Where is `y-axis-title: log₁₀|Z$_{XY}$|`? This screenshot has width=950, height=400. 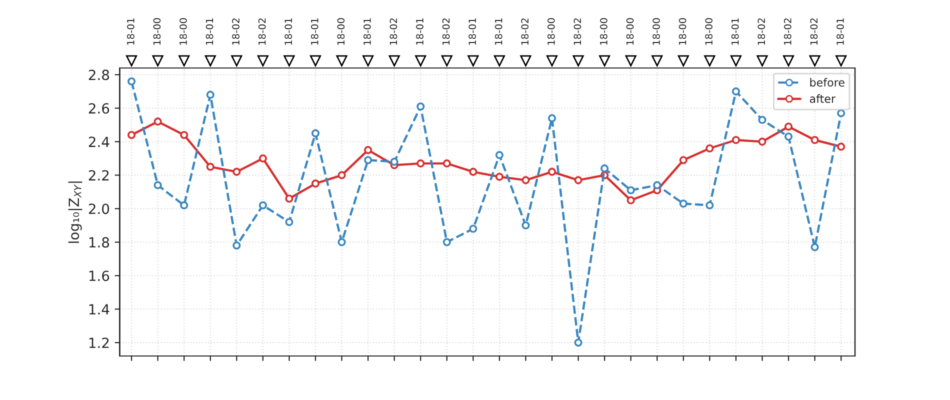 y-axis-title: log₁₀|Z$_{XY}$| is located at coordinates (75, 212).